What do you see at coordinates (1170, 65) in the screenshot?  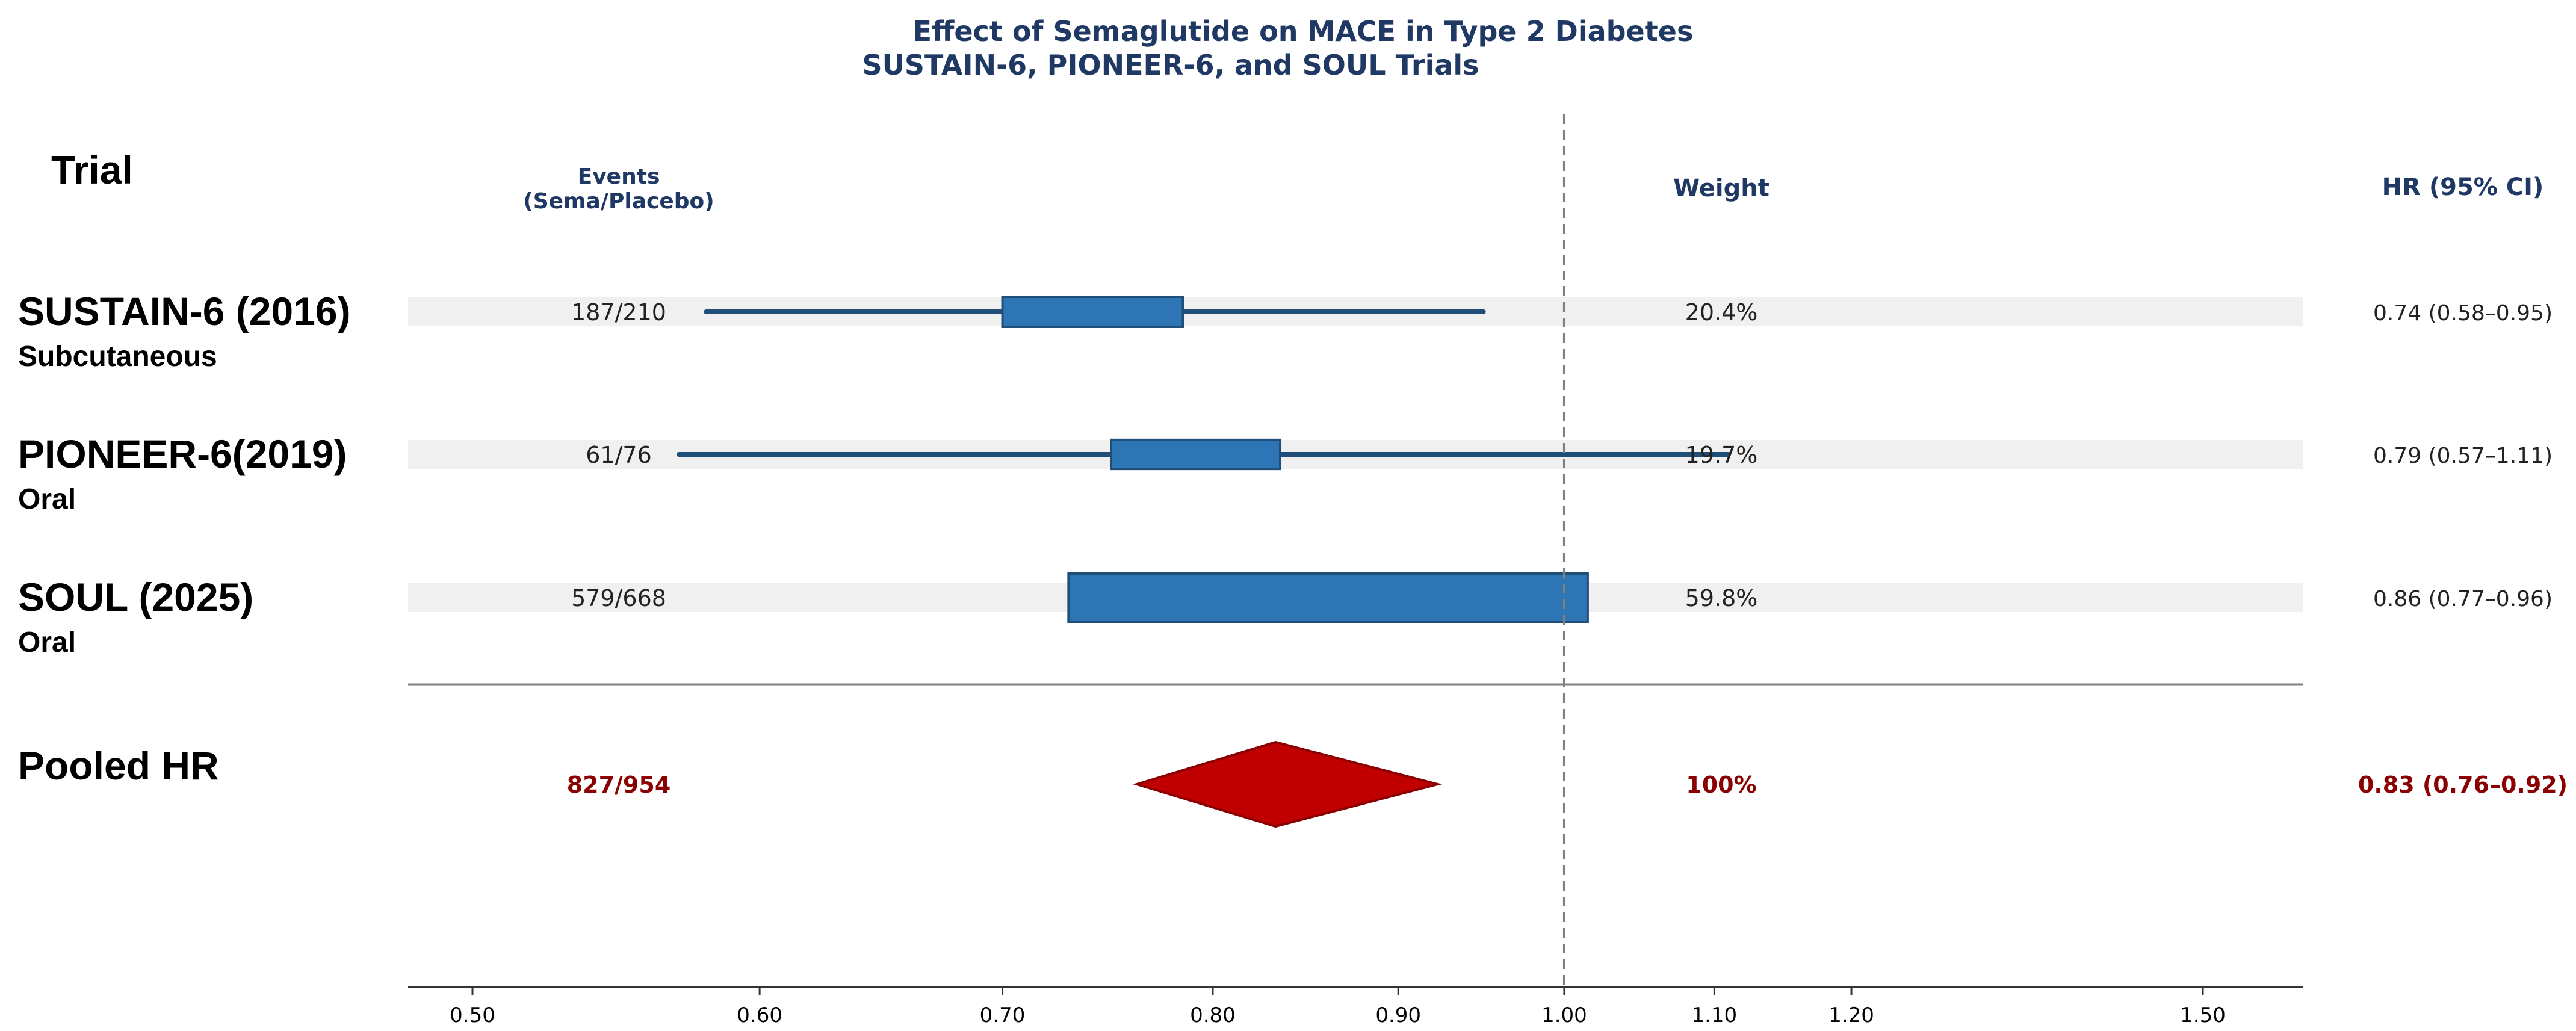 I see `chart-subtitle: SUSTAIN-6, PIONEER-6, and SOUL Trials` at bounding box center [1170, 65].